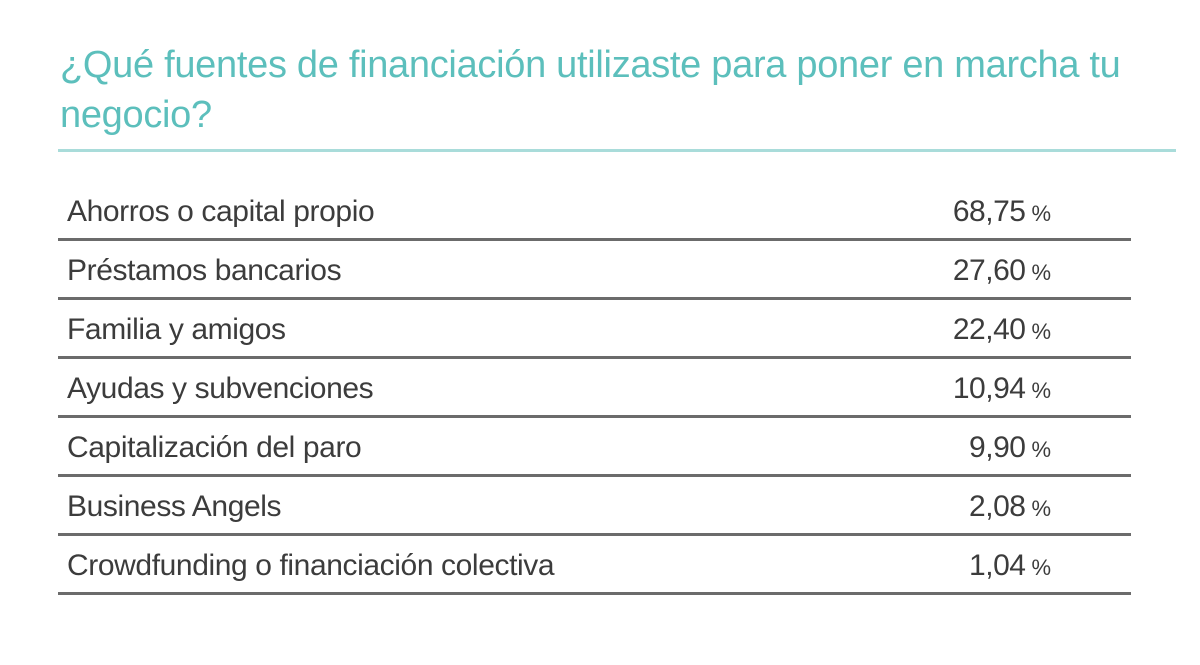 This screenshot has height=665, width=1200. I want to click on row-label: Capitalización del paro, so click(214, 447).